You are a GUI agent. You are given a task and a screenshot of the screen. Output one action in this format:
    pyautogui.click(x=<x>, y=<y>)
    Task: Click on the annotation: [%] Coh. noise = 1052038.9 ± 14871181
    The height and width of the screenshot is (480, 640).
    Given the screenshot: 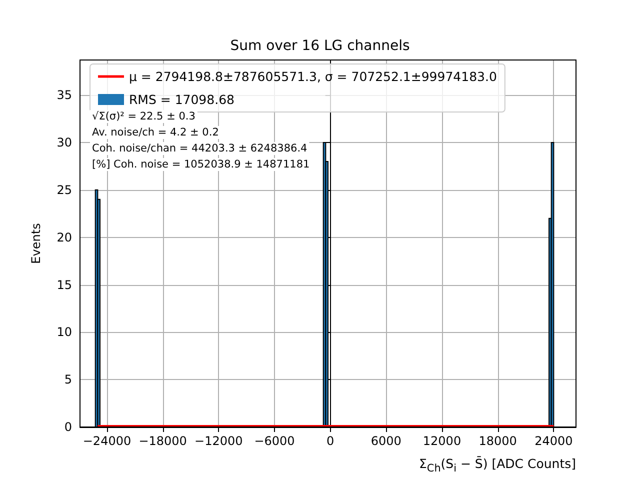 What is the action you would take?
    pyautogui.click(x=201, y=164)
    